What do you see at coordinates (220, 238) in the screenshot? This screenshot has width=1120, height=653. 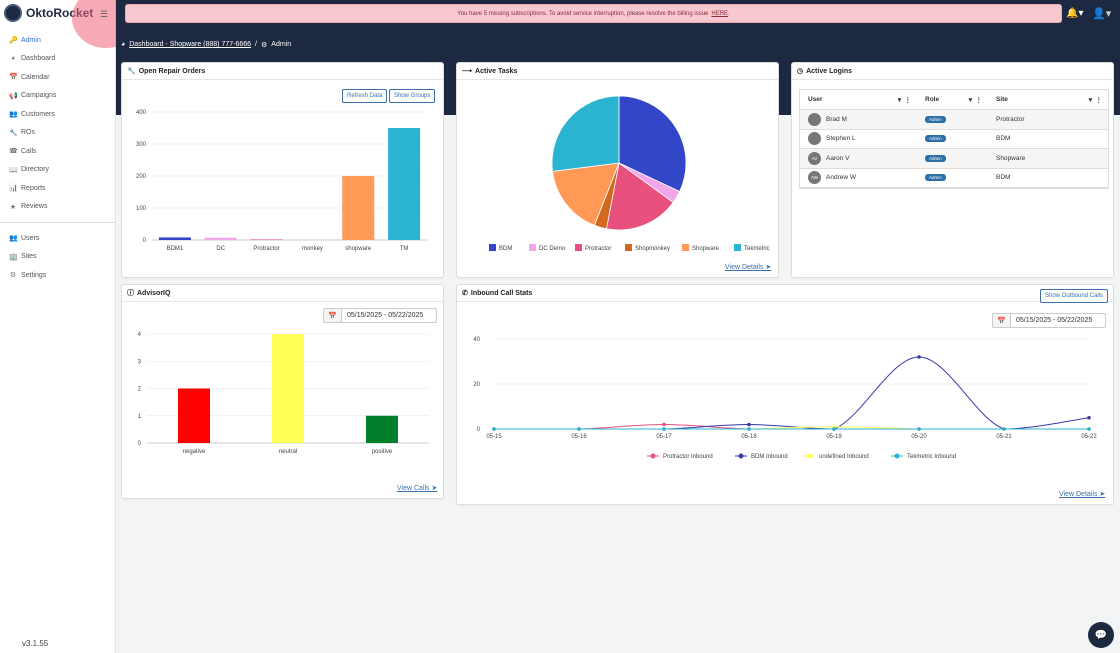 I see `bar-dc` at bounding box center [220, 238].